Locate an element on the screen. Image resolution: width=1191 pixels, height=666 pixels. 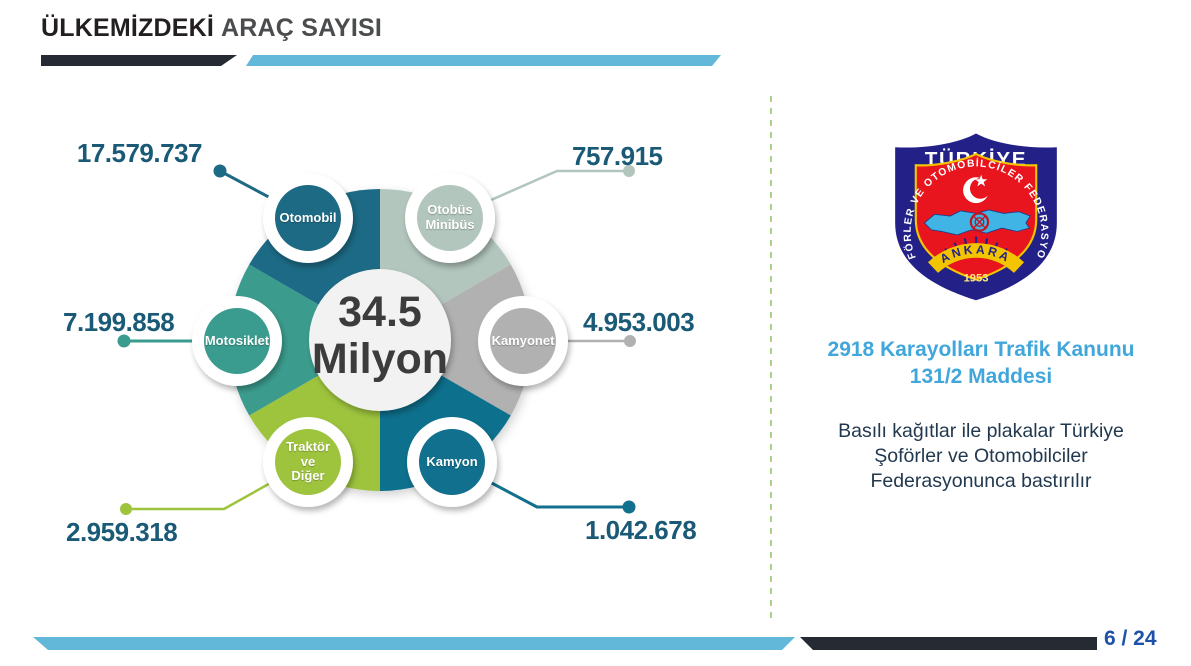
segment-label-motosiklet: Motosiklet is located at coordinates (237, 340).